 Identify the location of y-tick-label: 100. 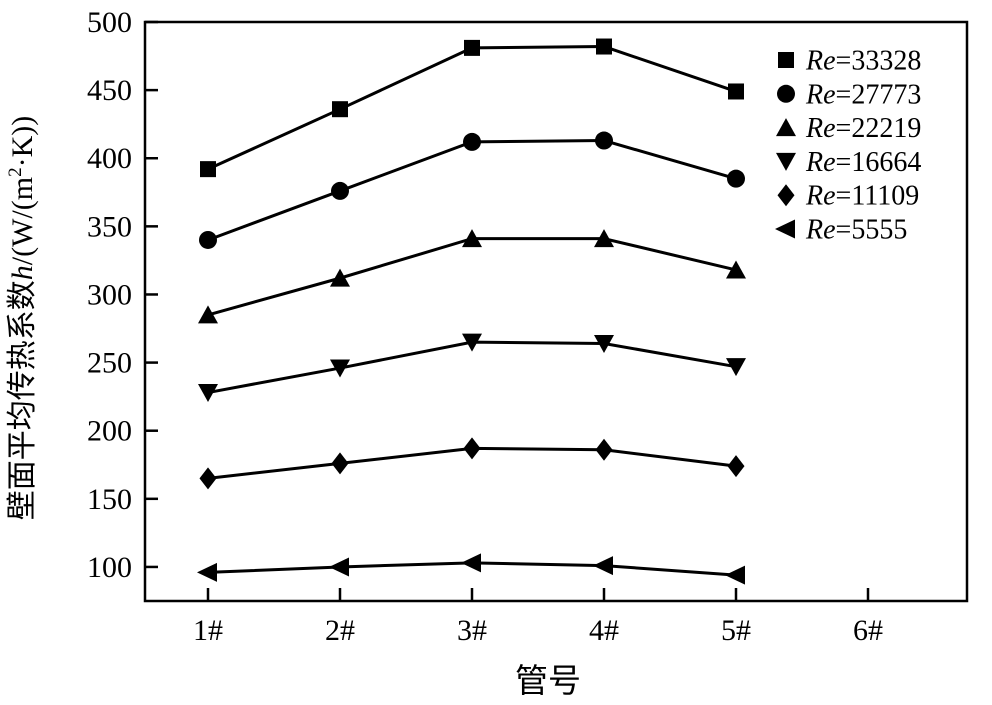
(109, 567).